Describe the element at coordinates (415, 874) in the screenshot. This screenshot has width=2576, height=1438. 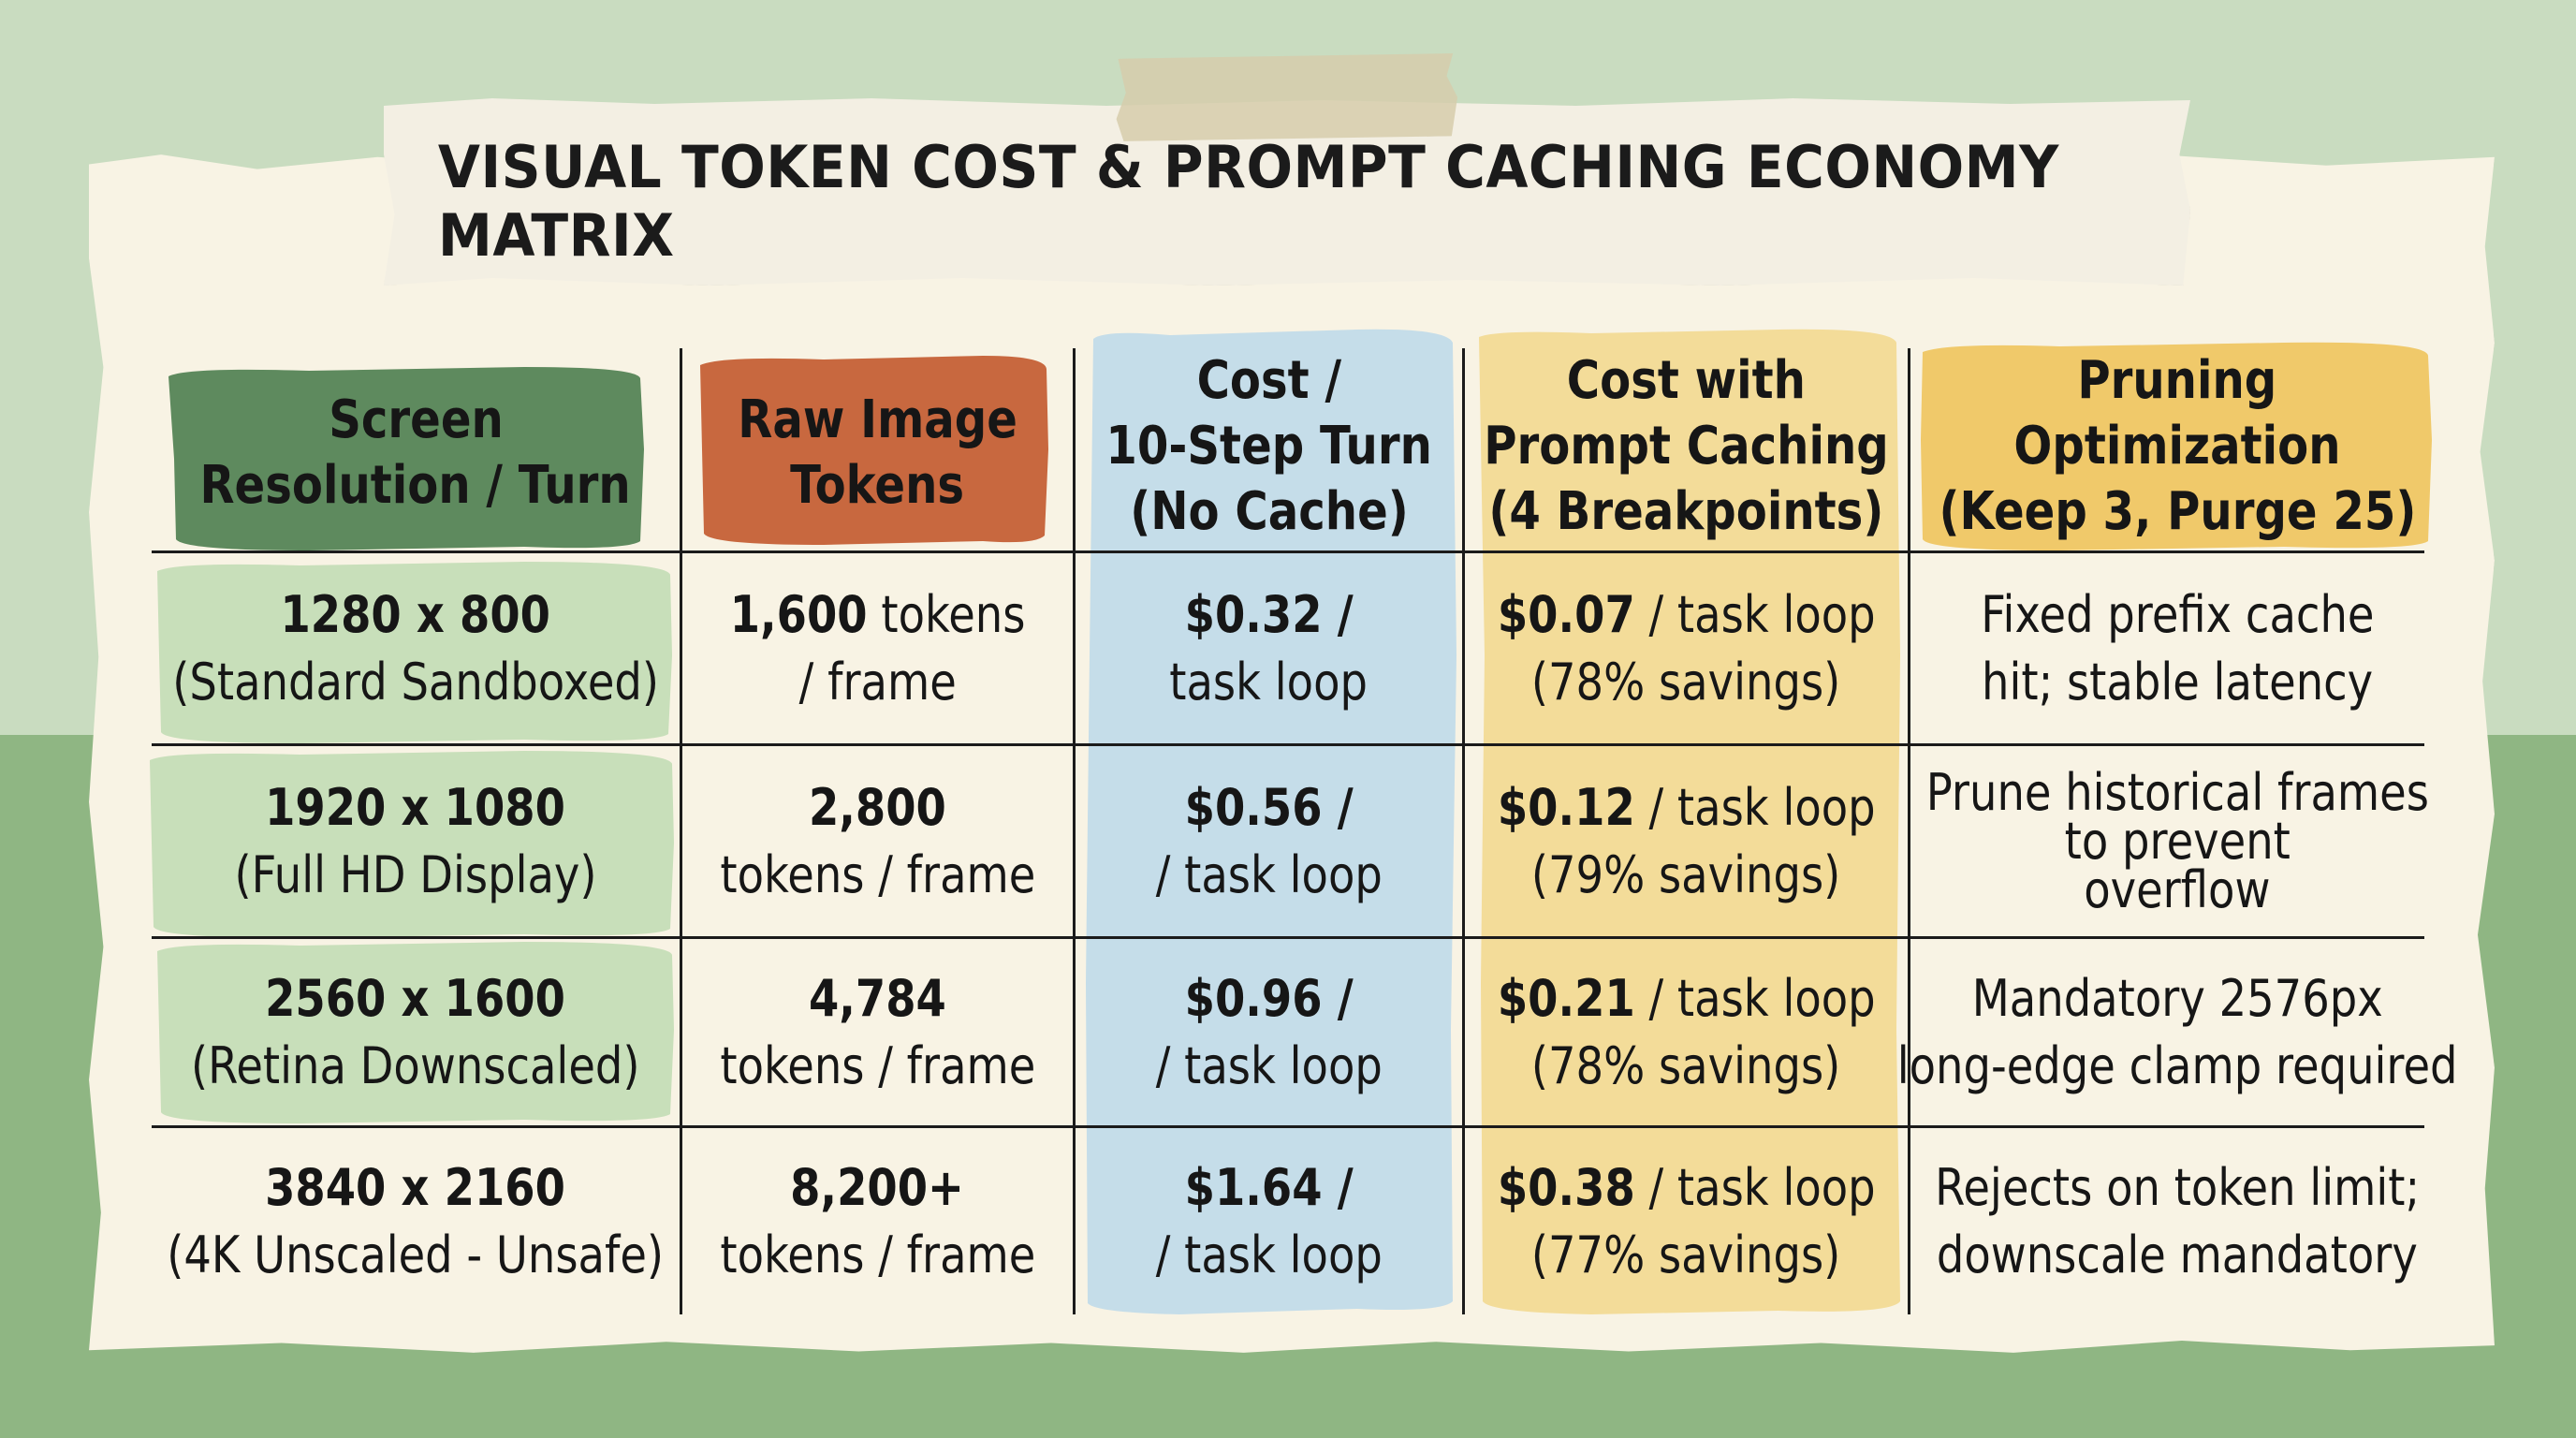
I see `row2-resolution-note: (Full HD Display)` at that location.